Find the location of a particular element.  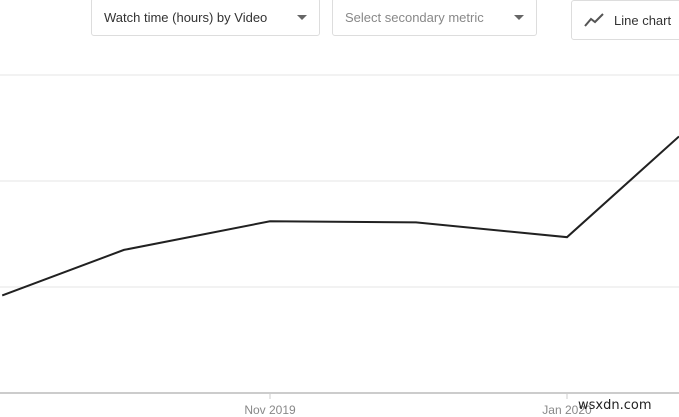

chart-type-dropdown: Line chart is located at coordinates (625, 20).